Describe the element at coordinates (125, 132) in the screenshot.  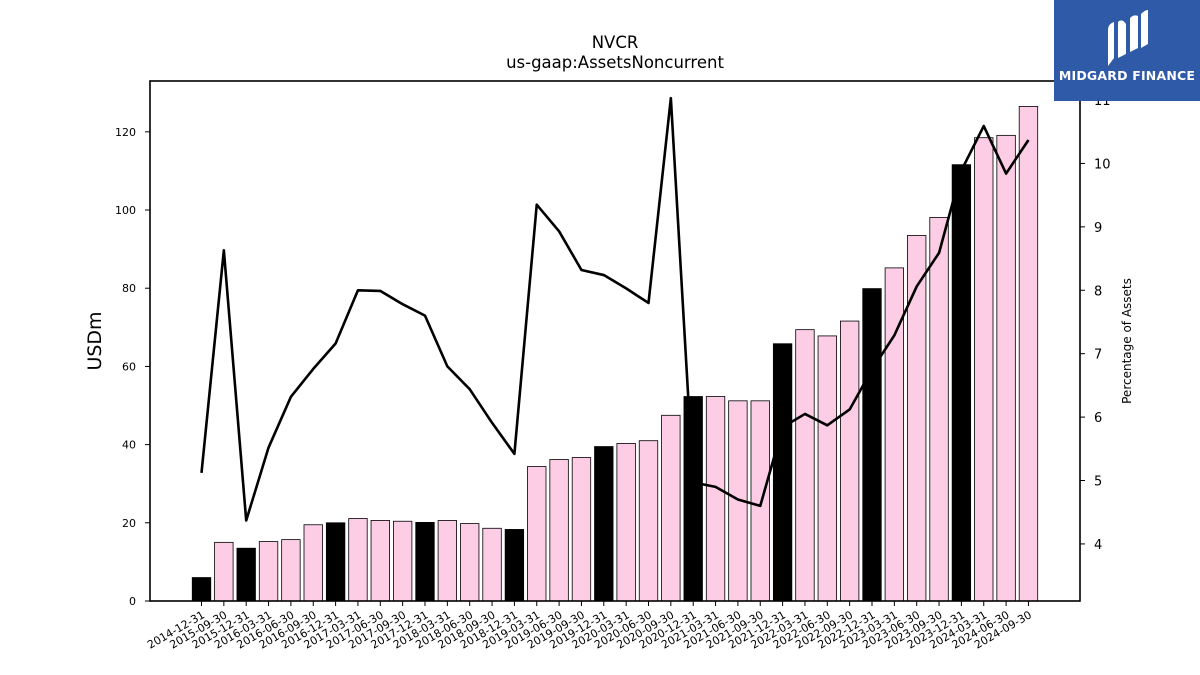
I see `y-tick-label: 120` at that location.